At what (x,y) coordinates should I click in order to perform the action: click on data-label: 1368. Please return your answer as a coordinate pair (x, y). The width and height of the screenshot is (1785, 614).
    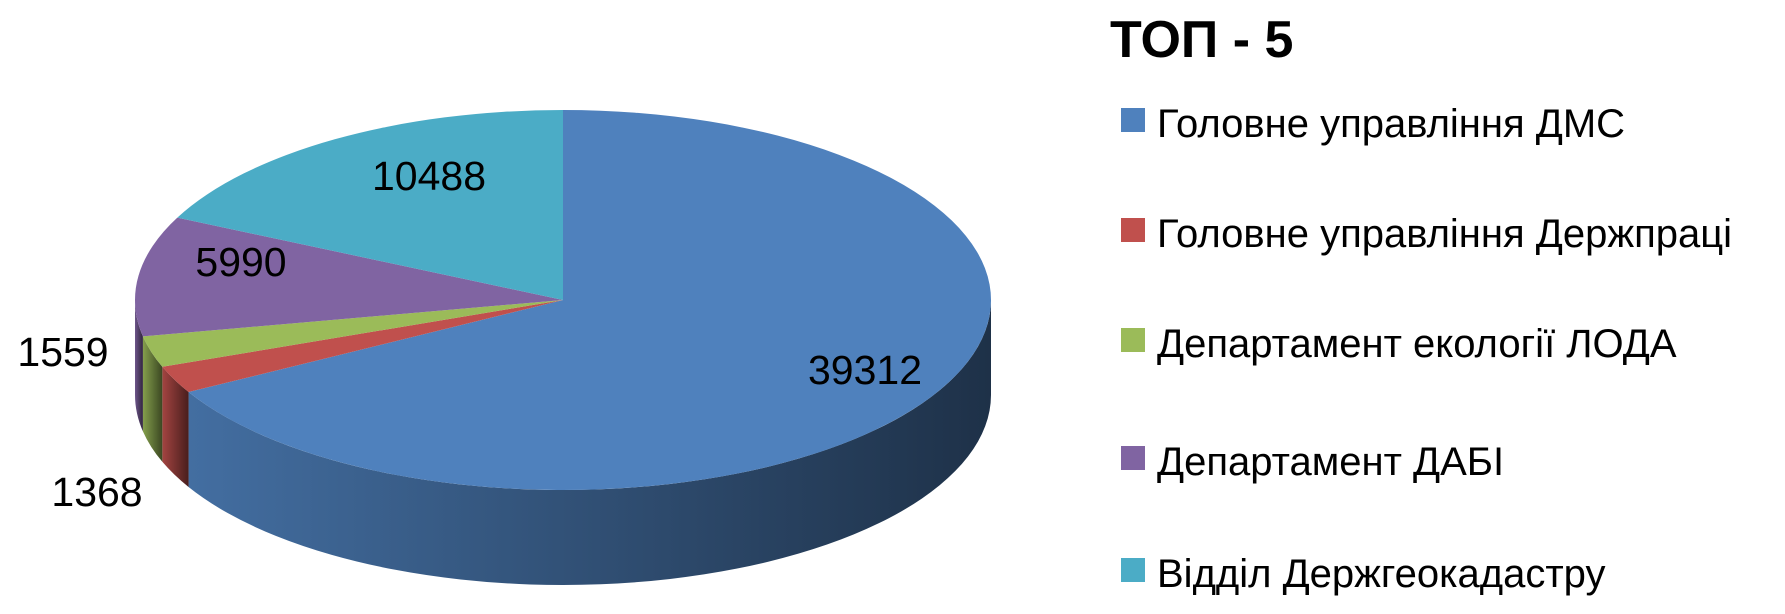
    Looking at the image, I should click on (96, 492).